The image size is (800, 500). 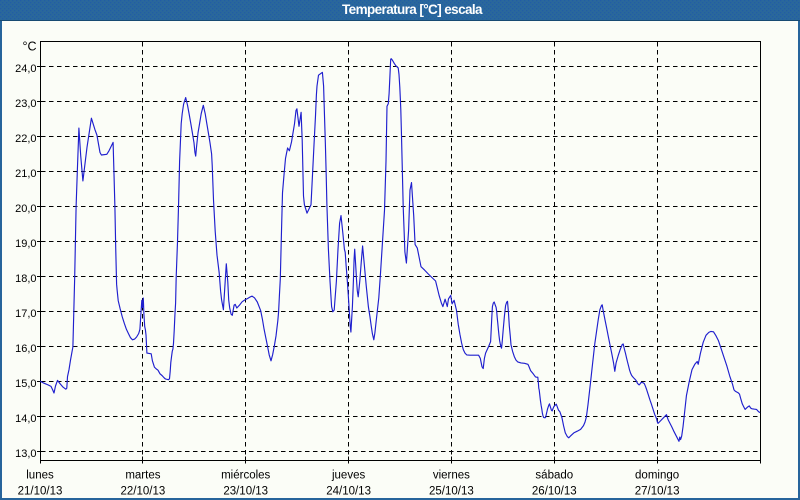 What do you see at coordinates (25, 279) in the screenshot?
I see `svg-text: 18,0` at bounding box center [25, 279].